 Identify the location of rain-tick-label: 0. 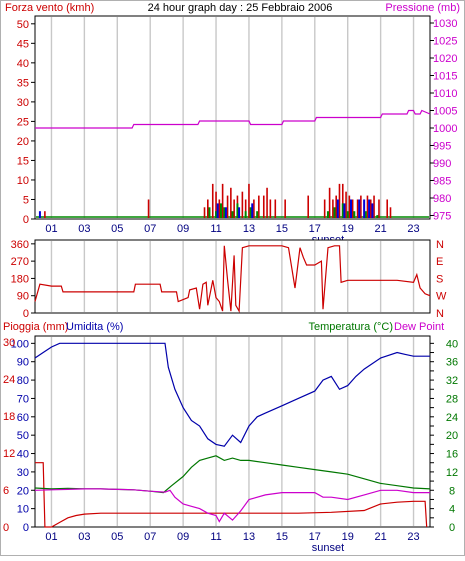
(6, 528).